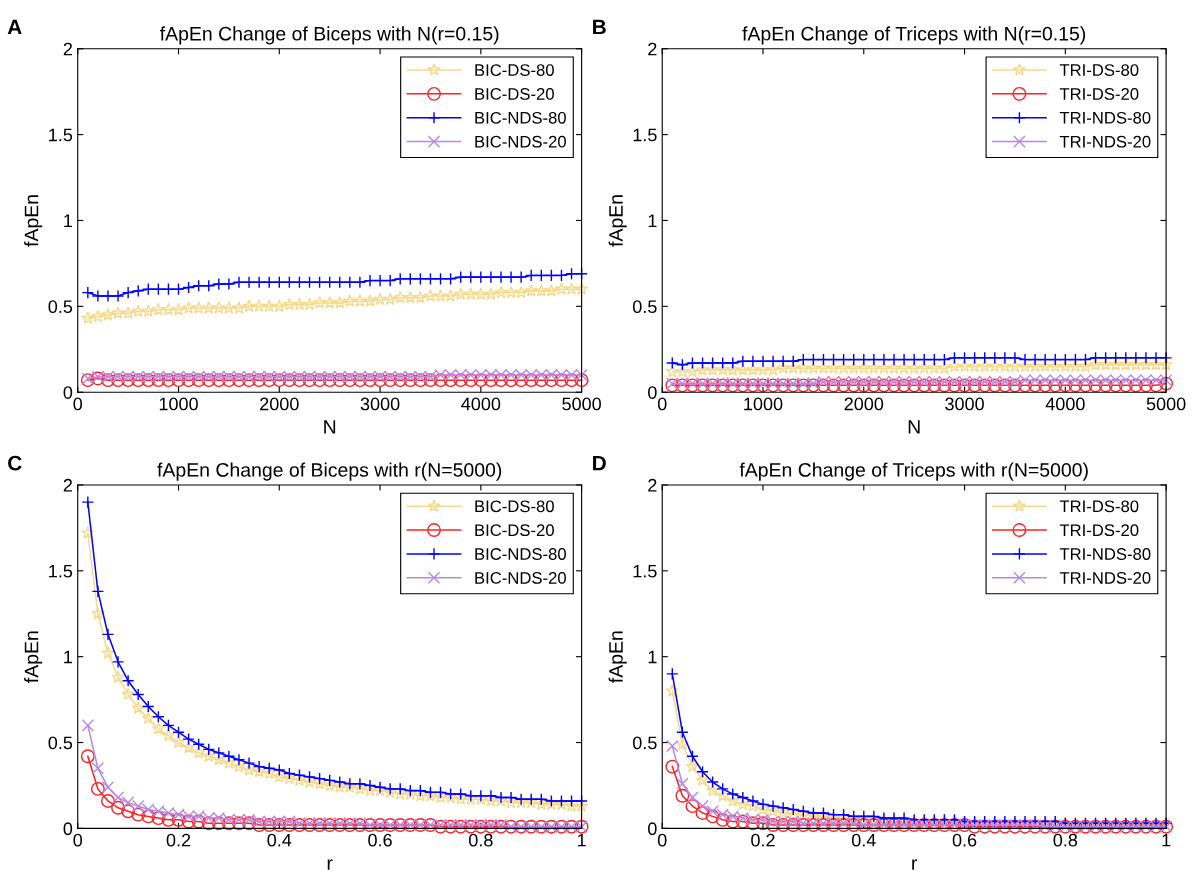  Describe the element at coordinates (914, 35) in the screenshot. I see `chart-title: fApEn Change of Triceps with N(r=0.15)` at that location.